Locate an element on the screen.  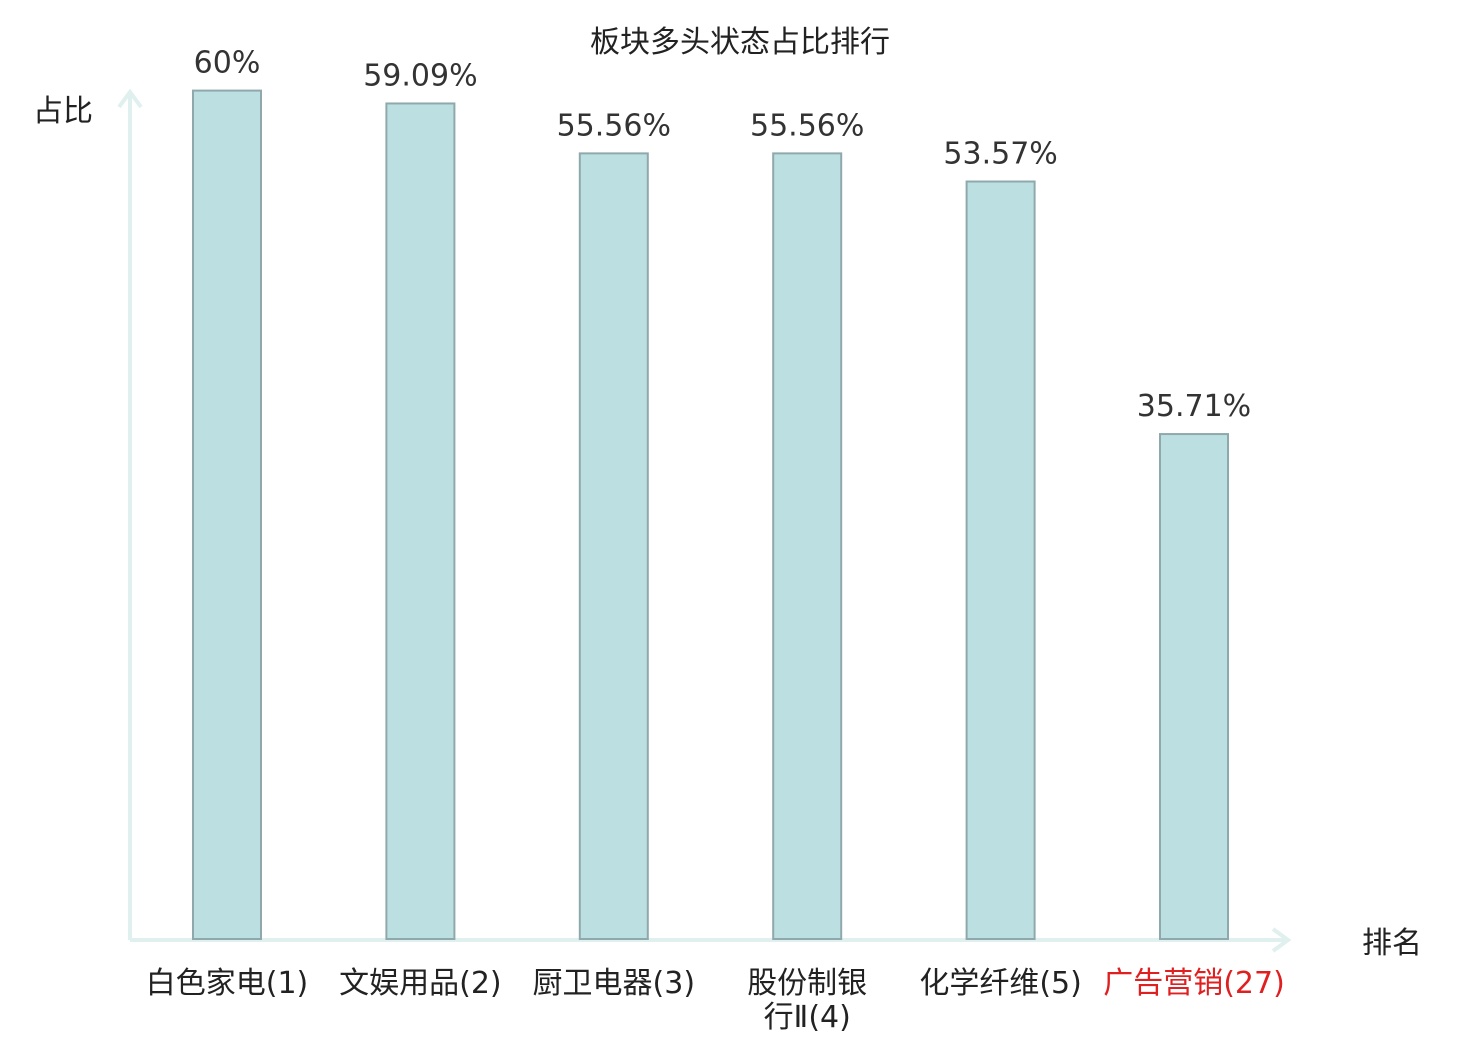
category-rank: (3) is located at coordinates (674, 983).